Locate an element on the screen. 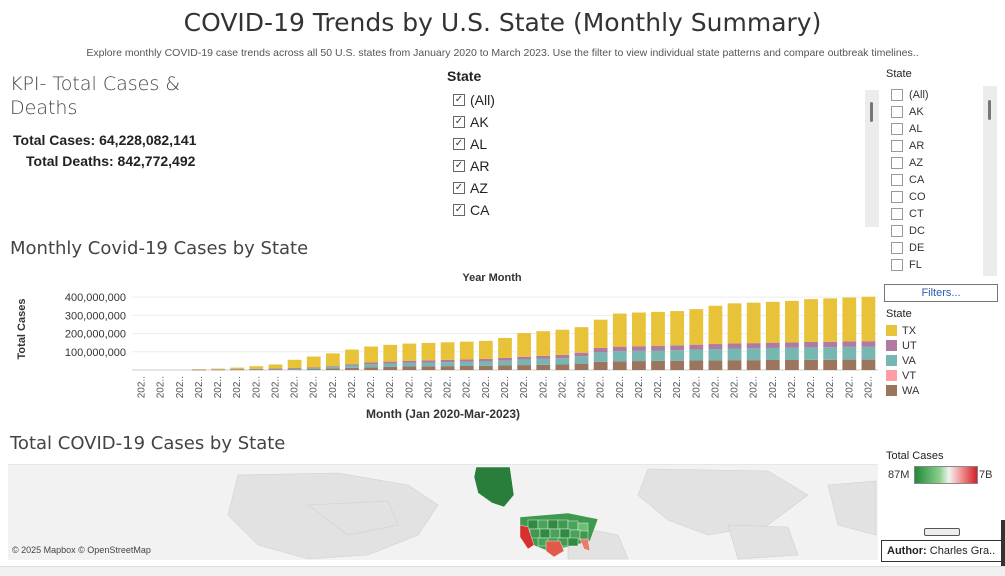 The height and width of the screenshot is (576, 1005). legend-item: WA is located at coordinates (902, 390).